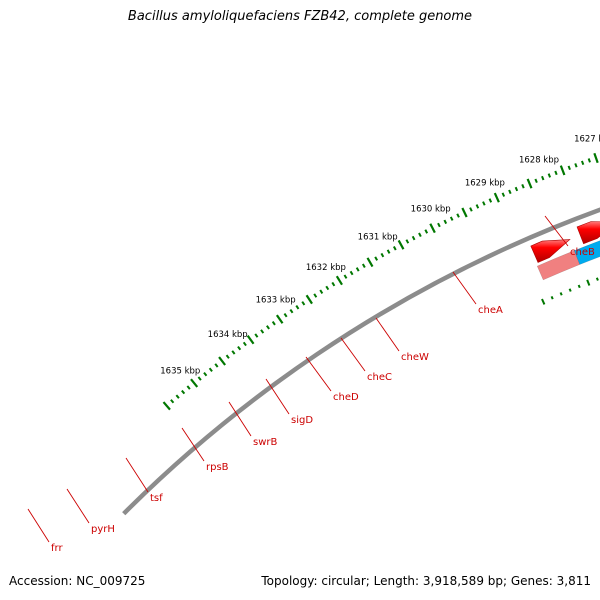  What do you see at coordinates (265, 442) in the screenshot?
I see `gene-label-swrb: swrB` at bounding box center [265, 442].